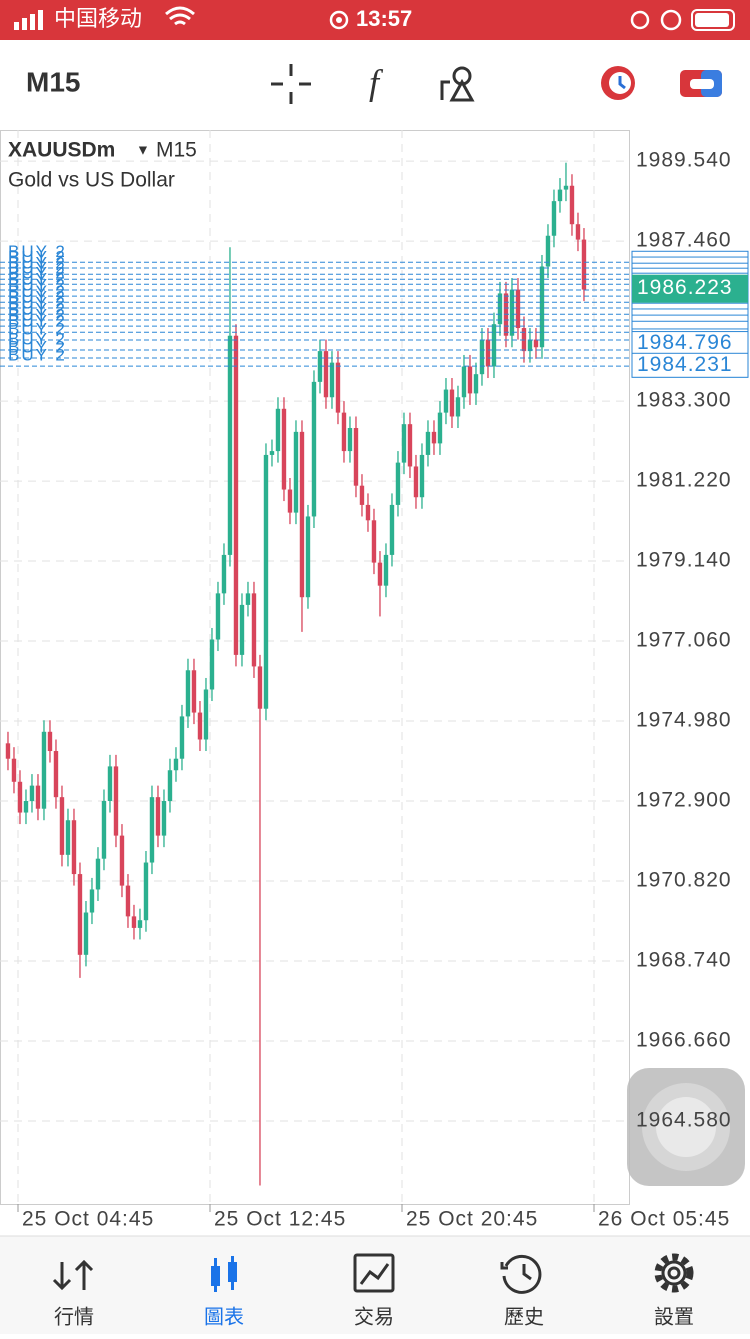  I want to click on timeframe-button: M15, so click(53, 81).